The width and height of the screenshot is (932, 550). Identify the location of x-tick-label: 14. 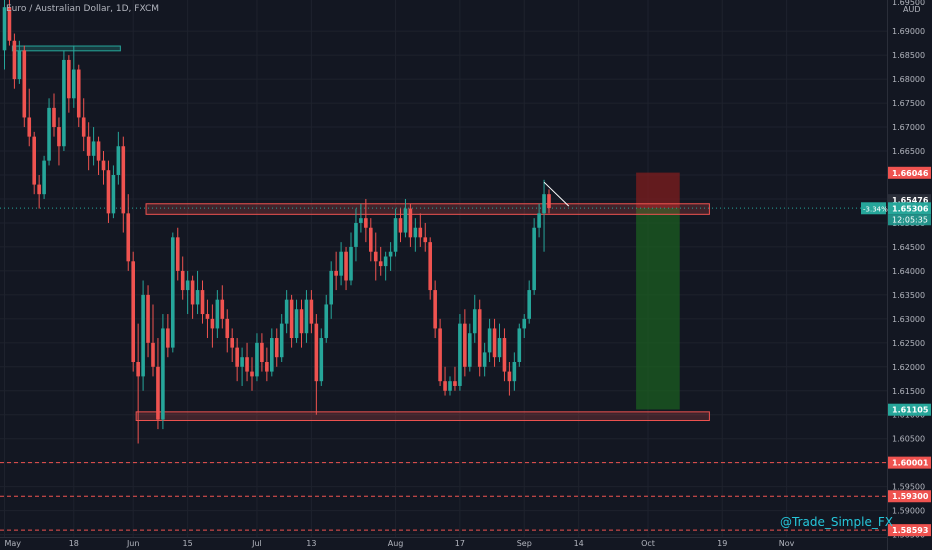
(579, 543).